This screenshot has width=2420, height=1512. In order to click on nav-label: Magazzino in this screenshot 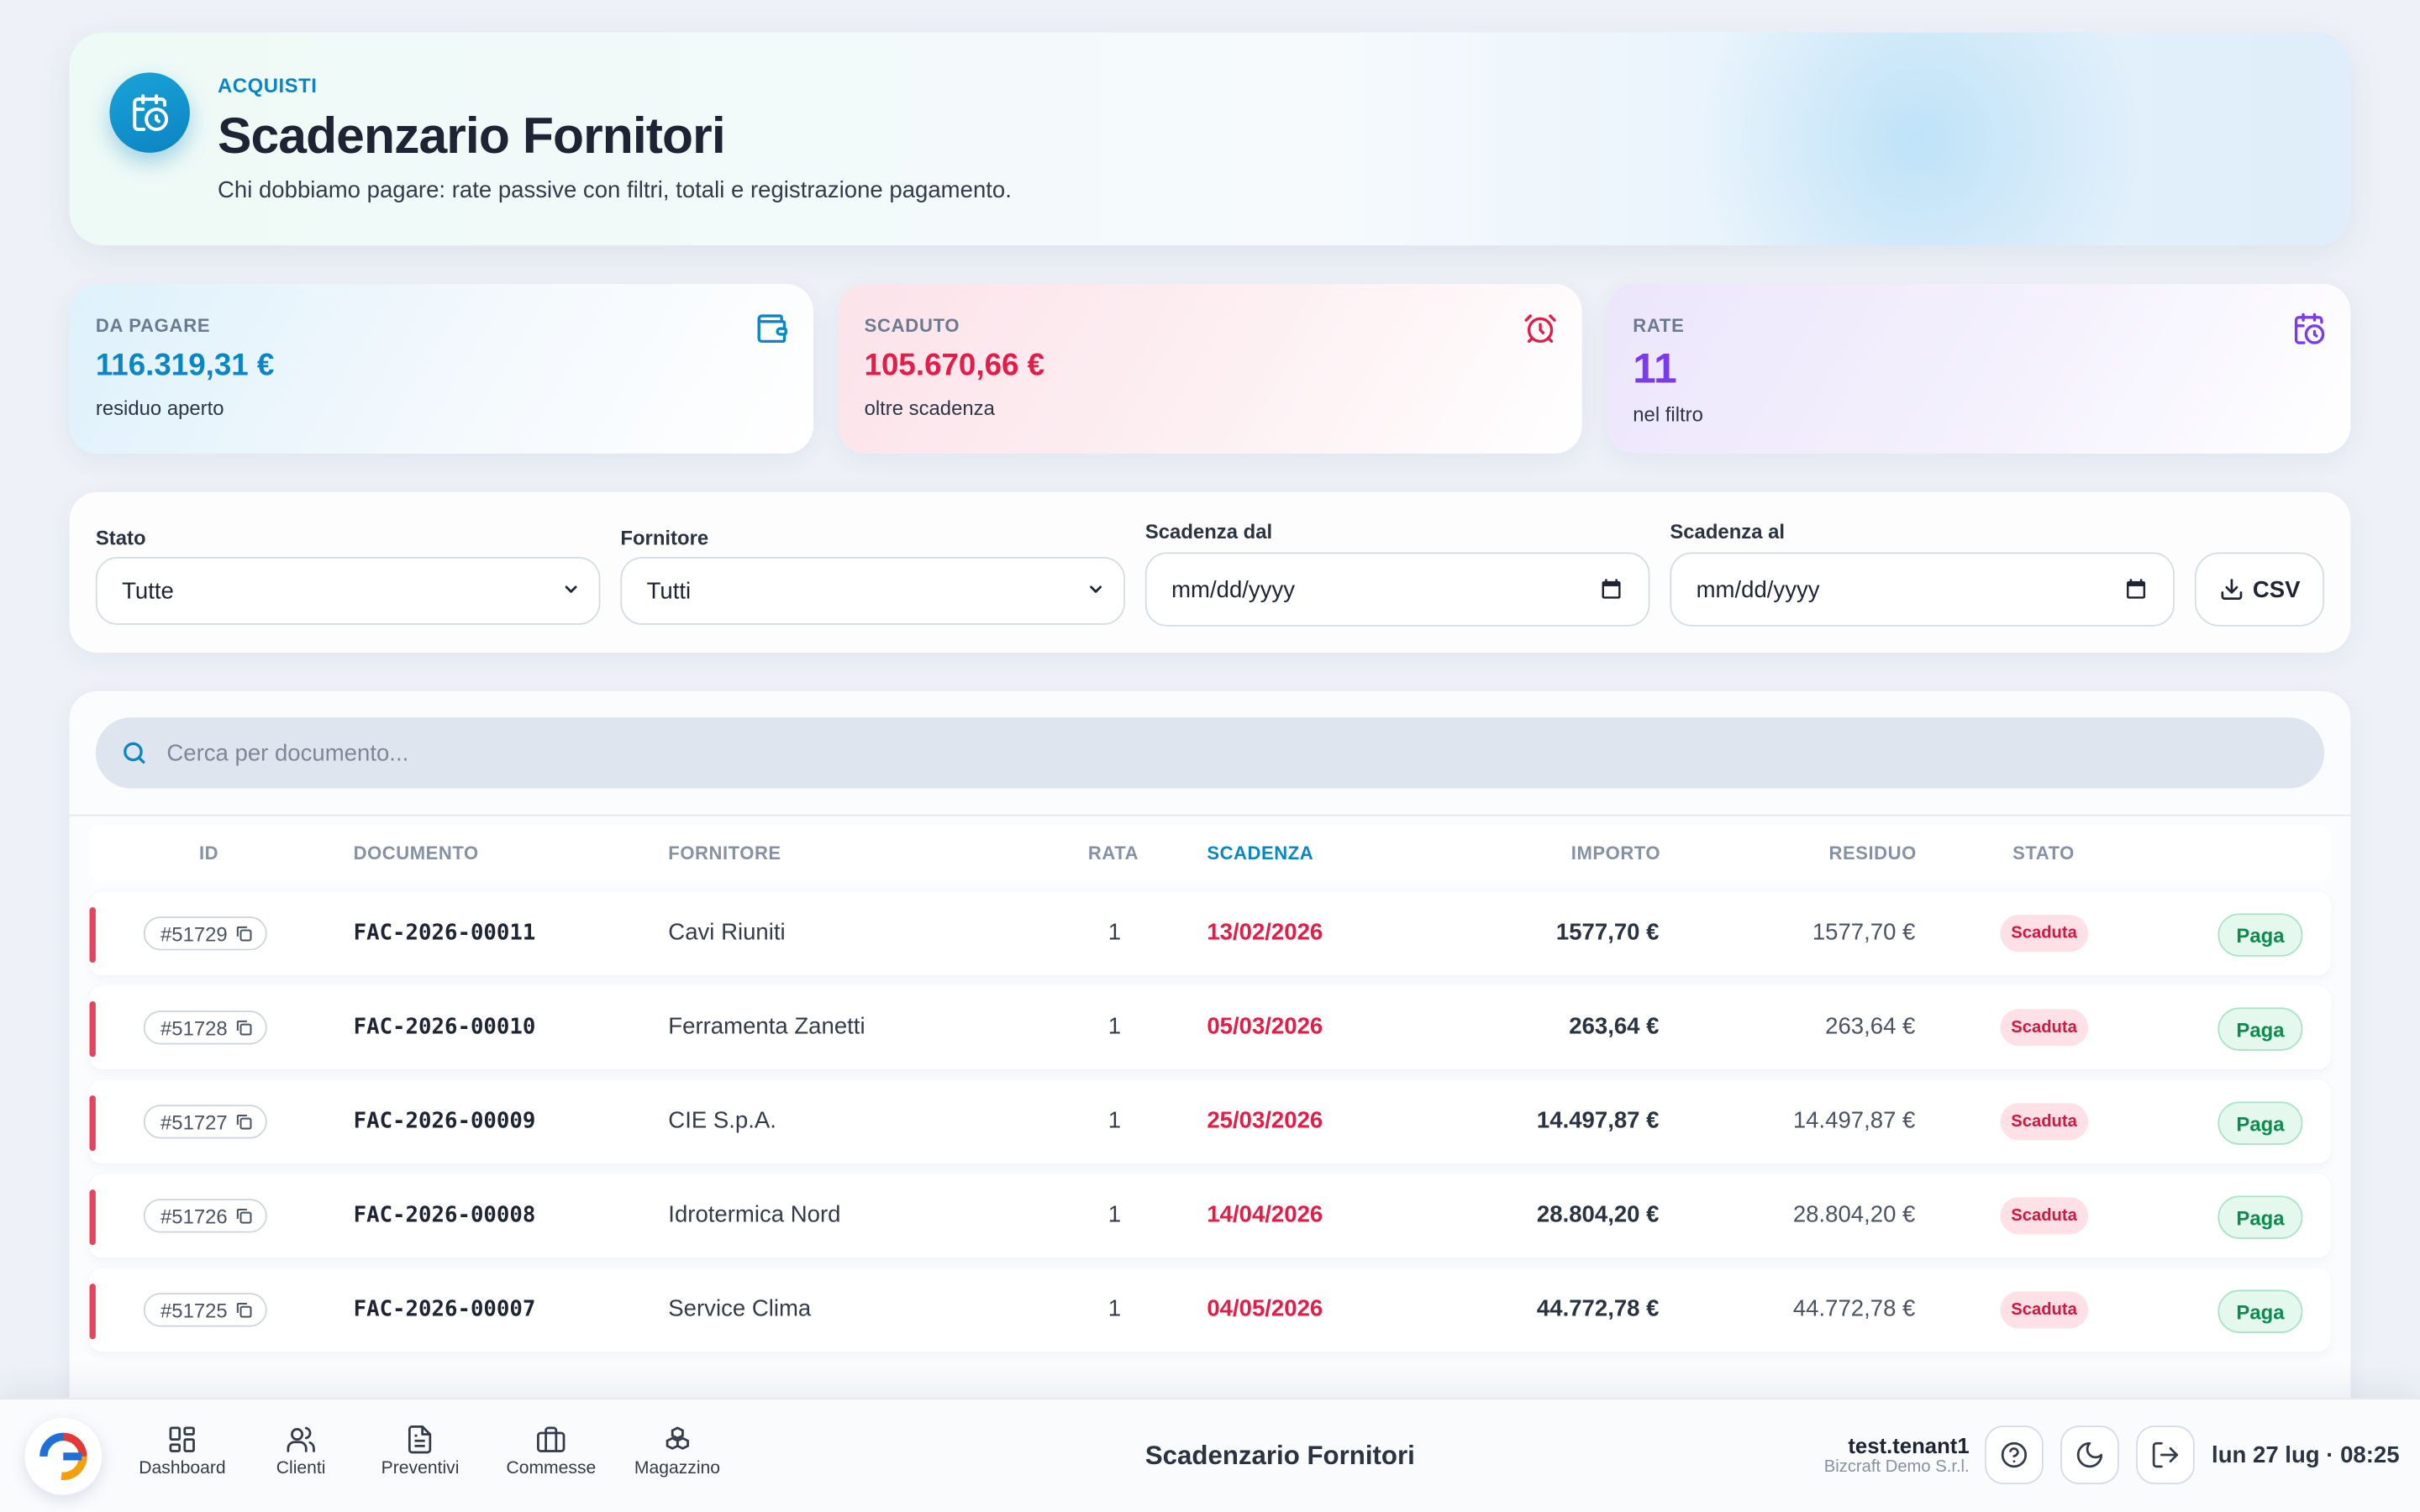, I will do `click(677, 1468)`.